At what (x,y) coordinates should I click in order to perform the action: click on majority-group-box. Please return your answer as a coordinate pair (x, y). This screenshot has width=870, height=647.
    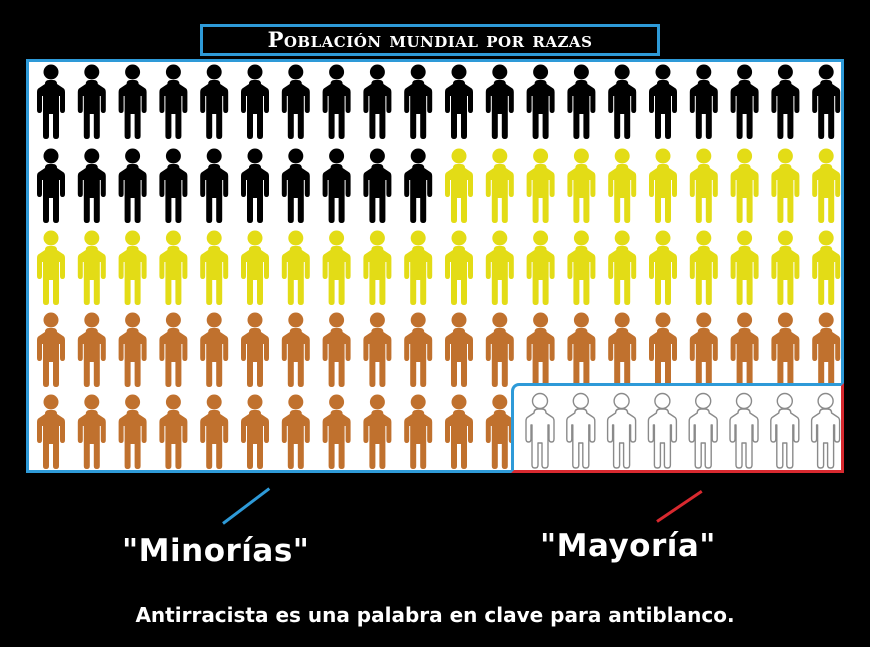
    Looking at the image, I should click on (677, 428).